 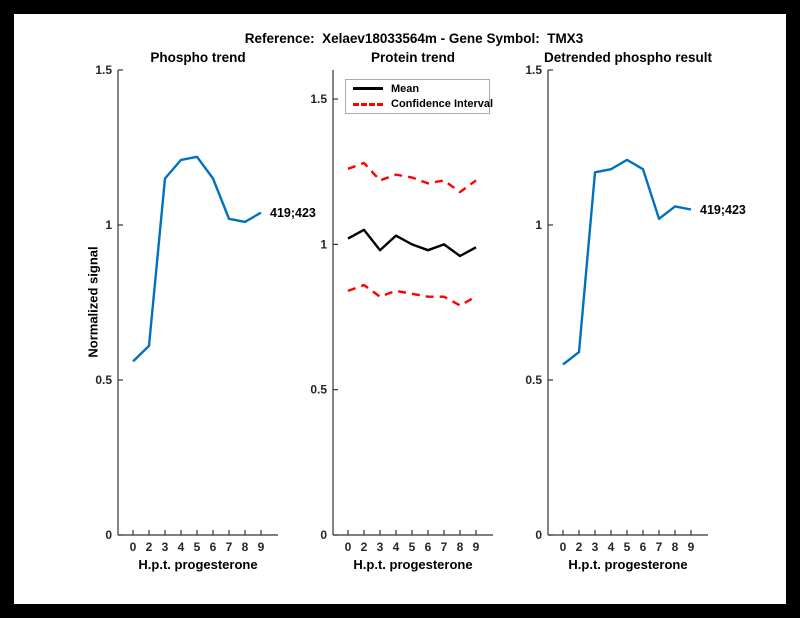 What do you see at coordinates (413, 57) in the screenshot?
I see `plot2-title: Protein trend` at bounding box center [413, 57].